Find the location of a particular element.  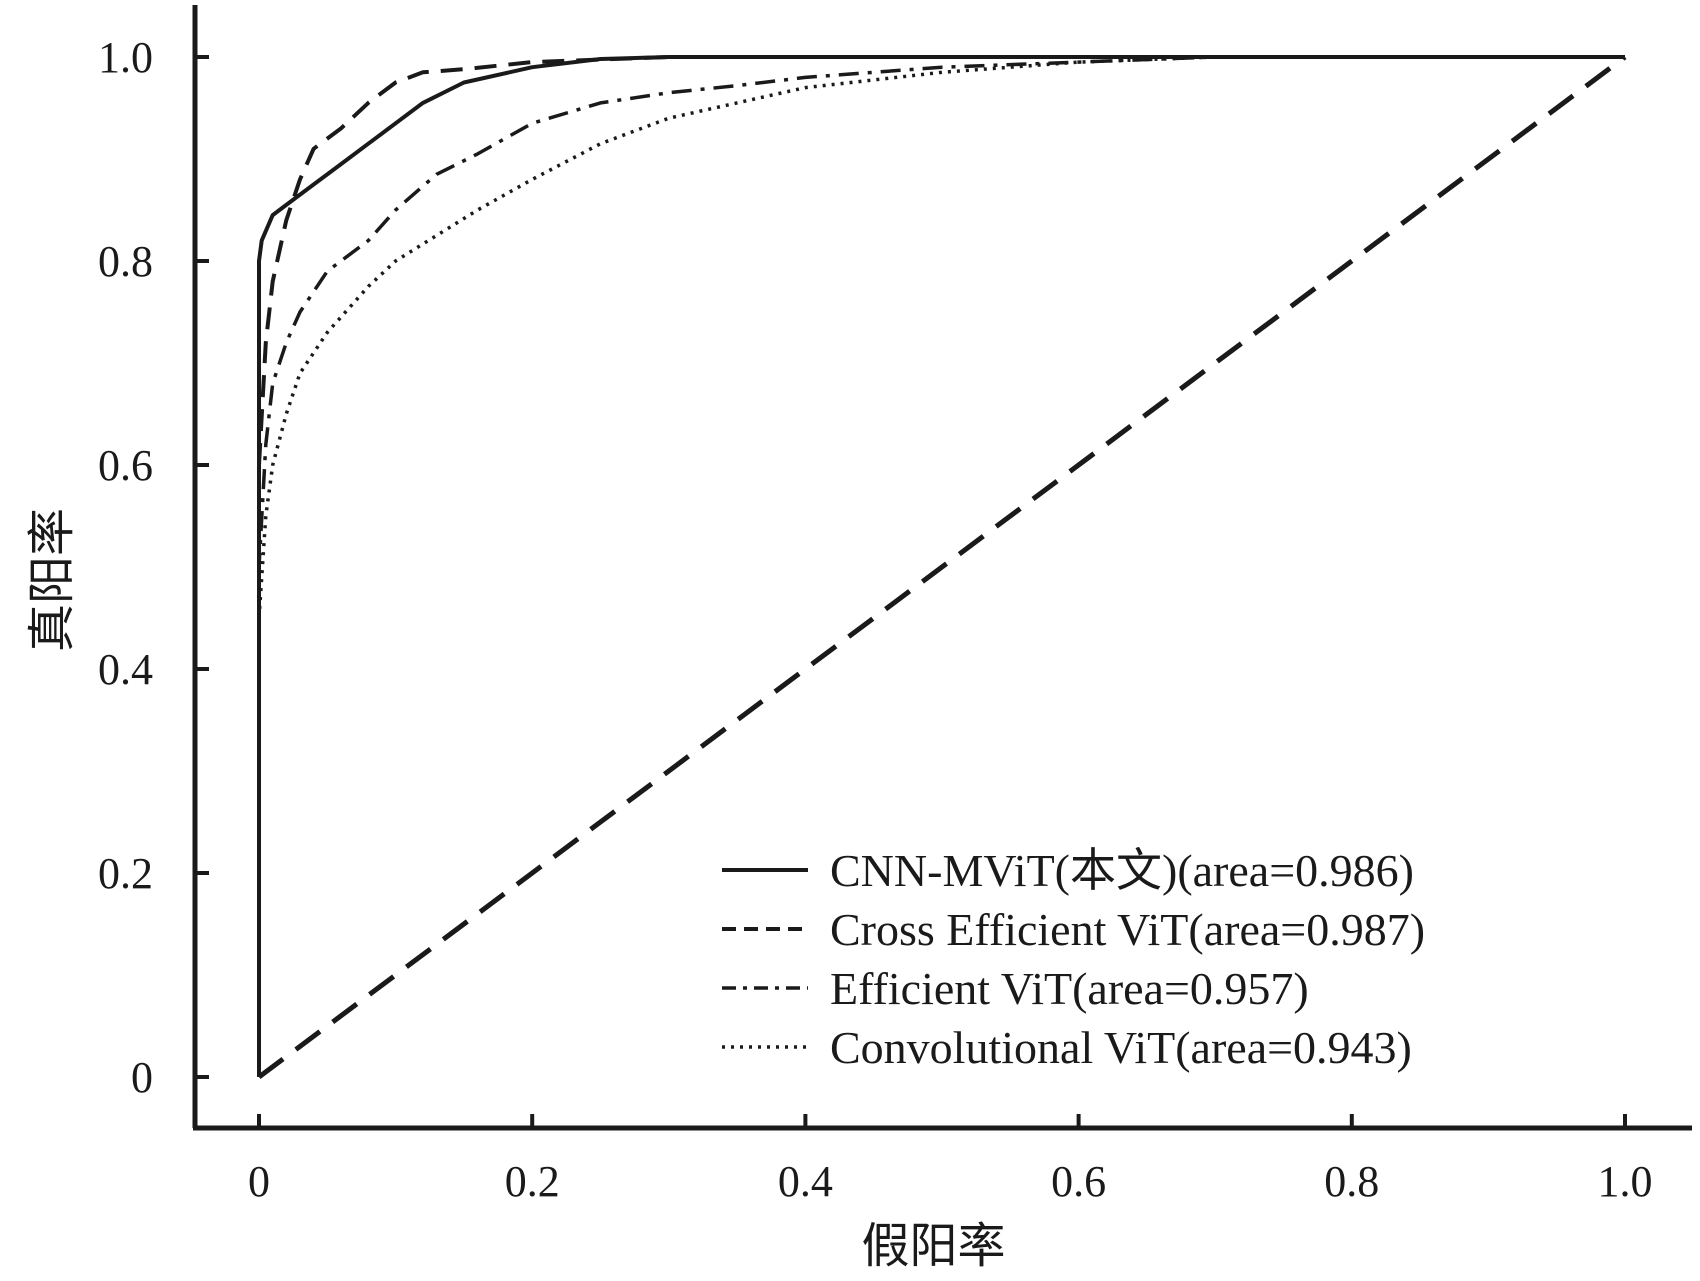

legend-label-0: CNN-MViT(本文)(area=0.986) is located at coordinates (1122, 870).